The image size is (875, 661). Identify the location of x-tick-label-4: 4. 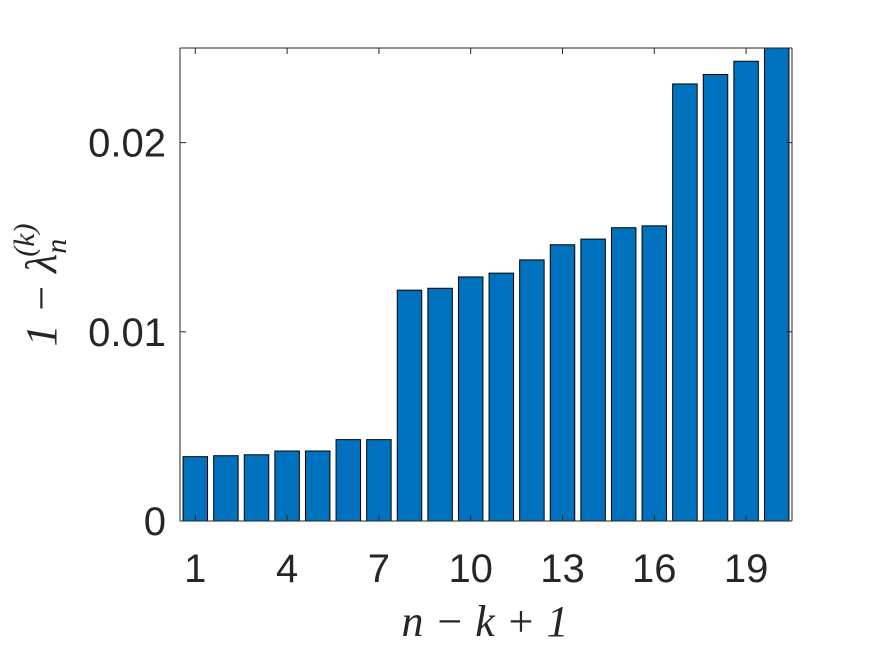
(287, 569).